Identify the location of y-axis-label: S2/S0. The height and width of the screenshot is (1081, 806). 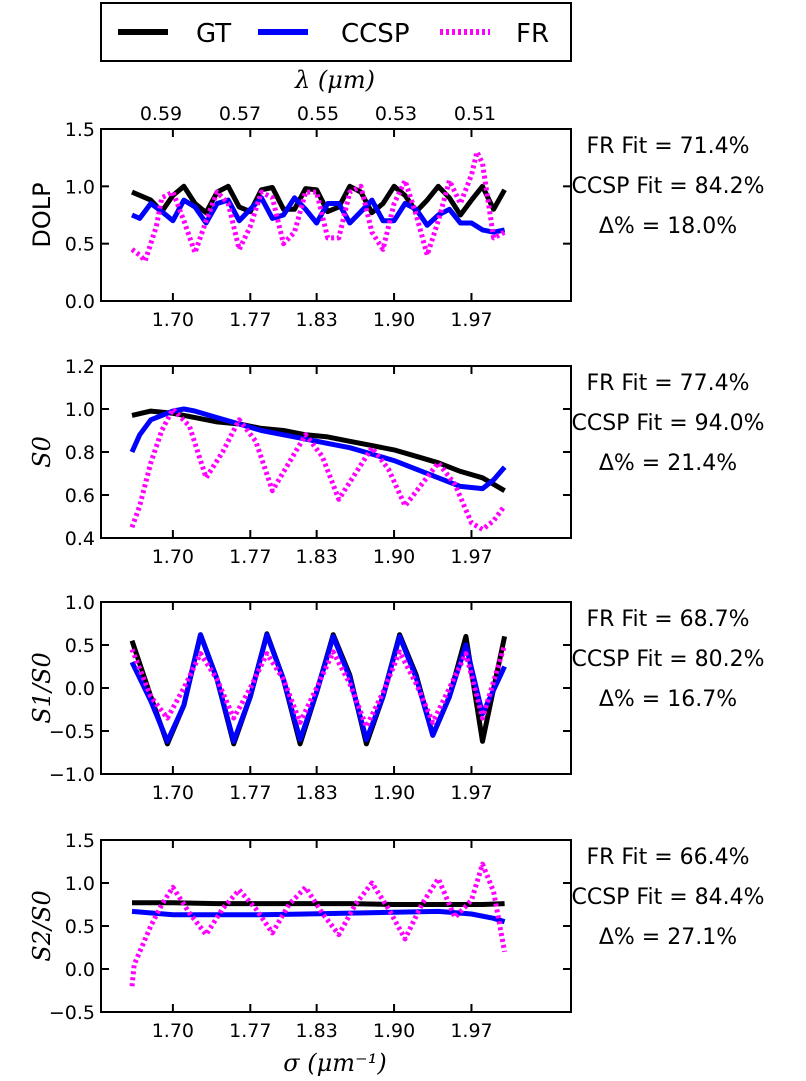
(42, 926).